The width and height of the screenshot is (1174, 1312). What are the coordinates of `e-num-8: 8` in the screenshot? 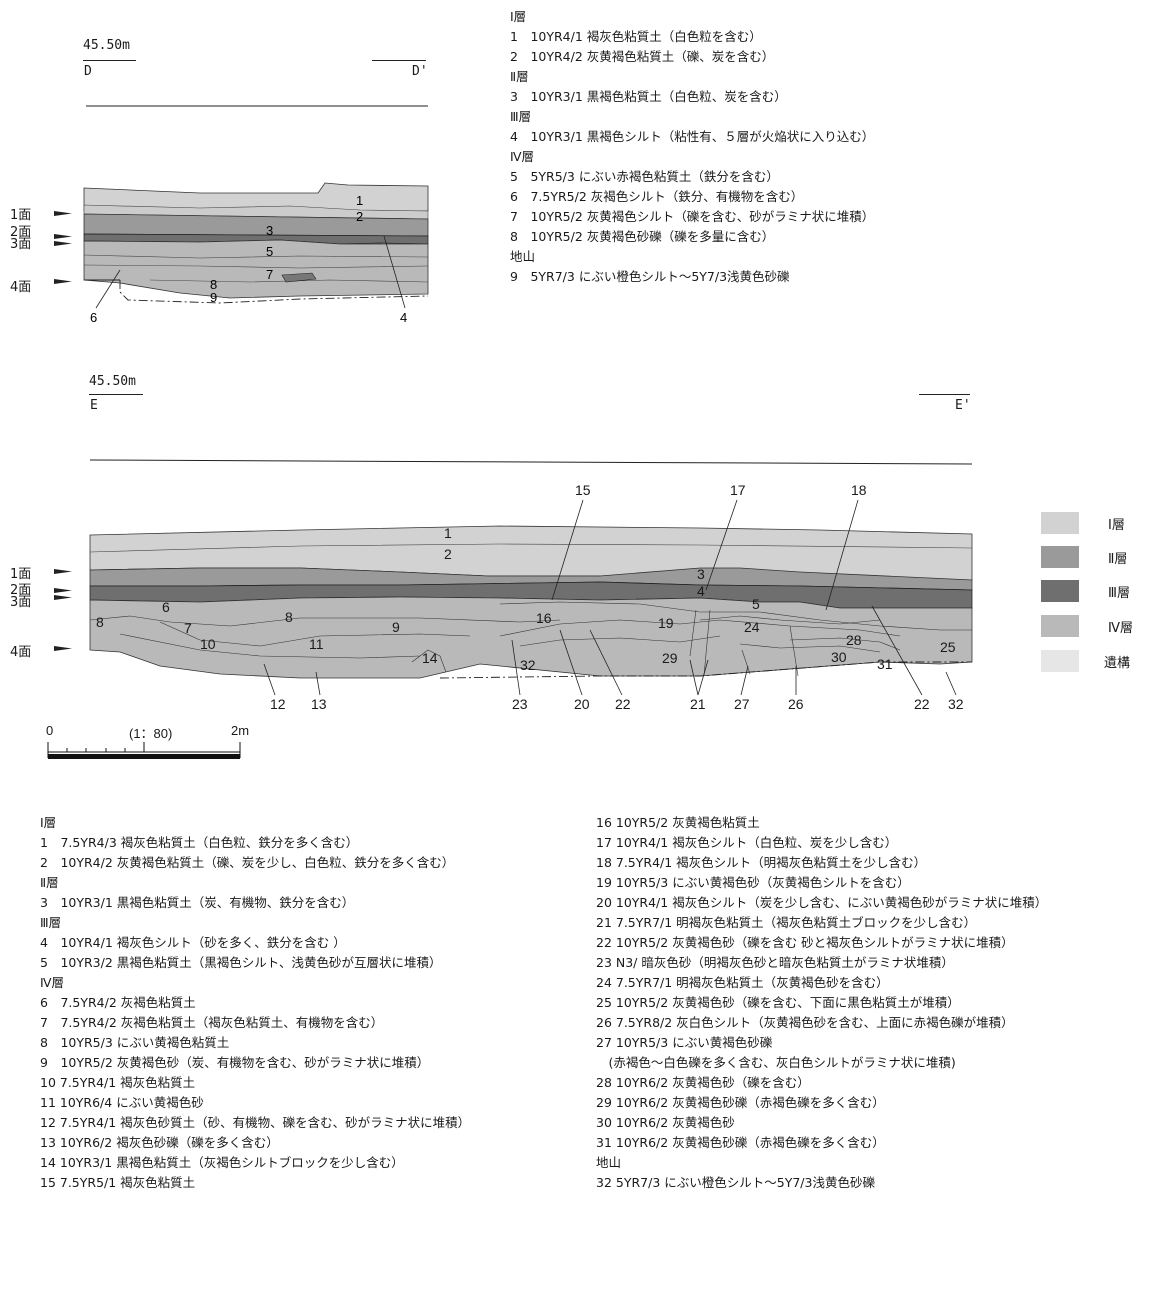 It's located at (289, 617).